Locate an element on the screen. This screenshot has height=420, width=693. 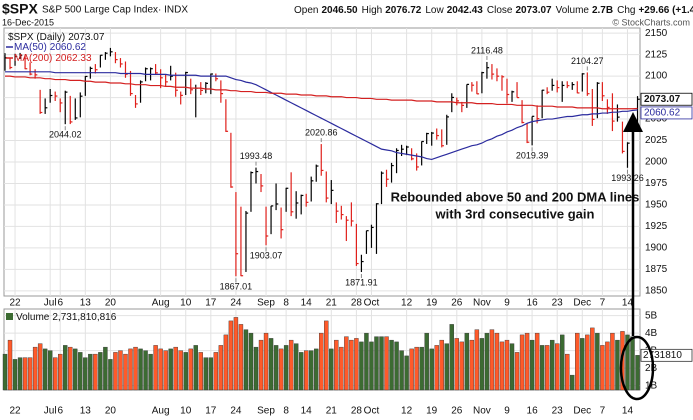
y-tick-label: 1875 is located at coordinates (656, 269).